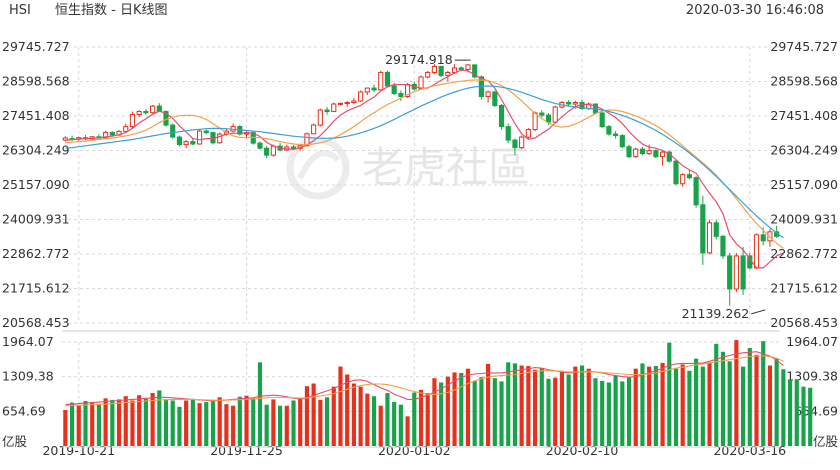 The width and height of the screenshot is (840, 470). I want to click on volume-tick-label-left: 1964.07, so click(28, 341).